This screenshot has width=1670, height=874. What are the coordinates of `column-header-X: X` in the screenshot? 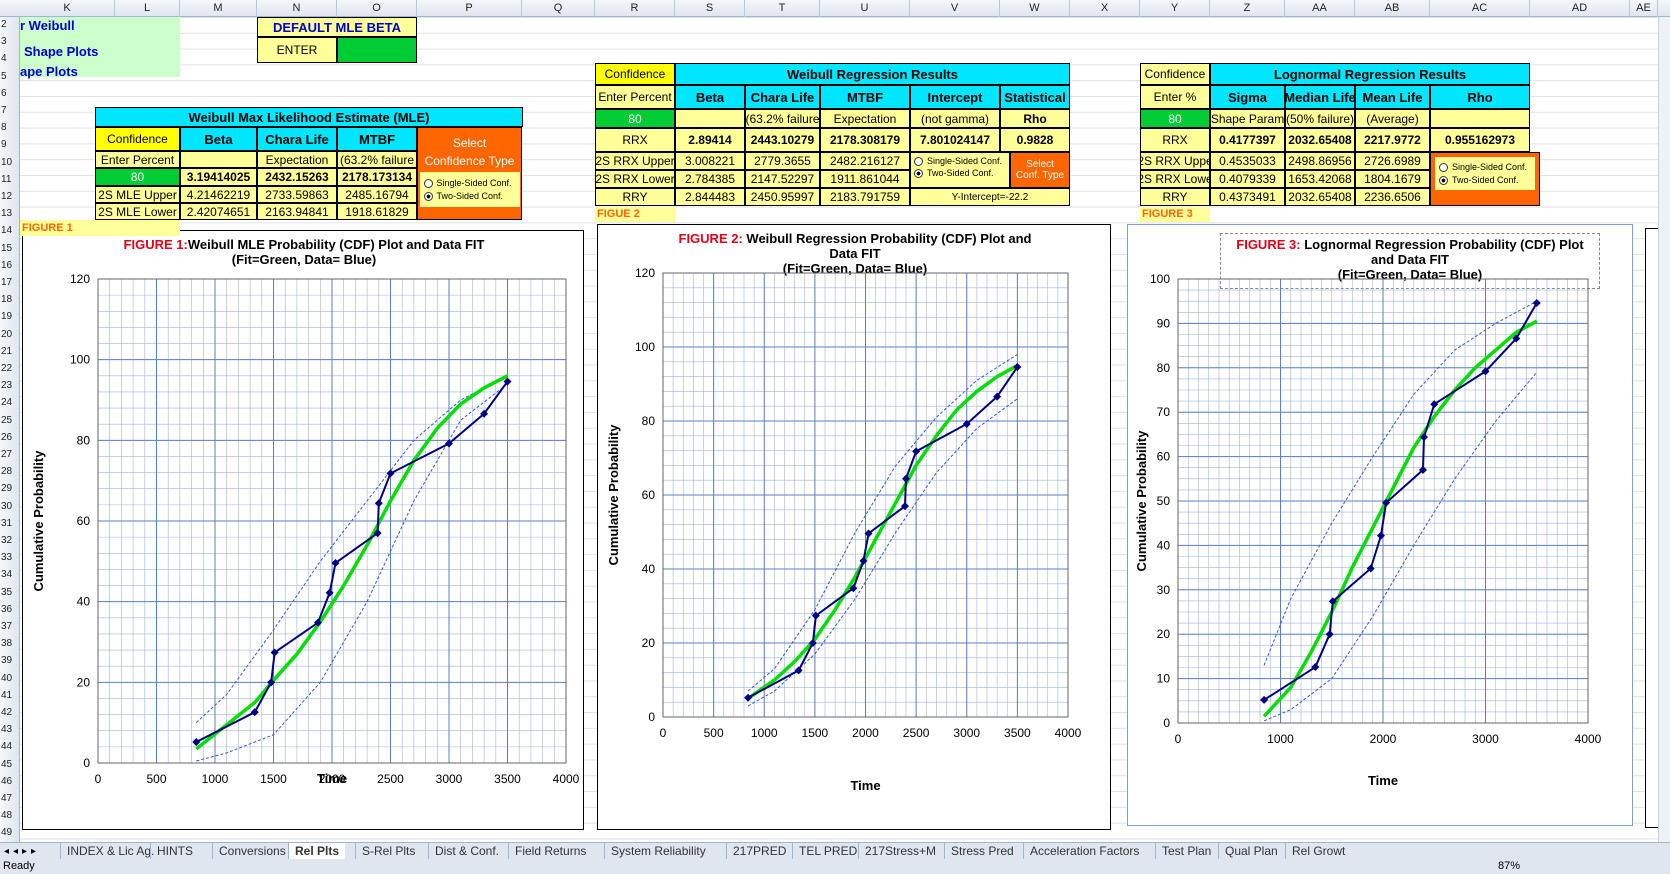 It's located at (1105, 8).